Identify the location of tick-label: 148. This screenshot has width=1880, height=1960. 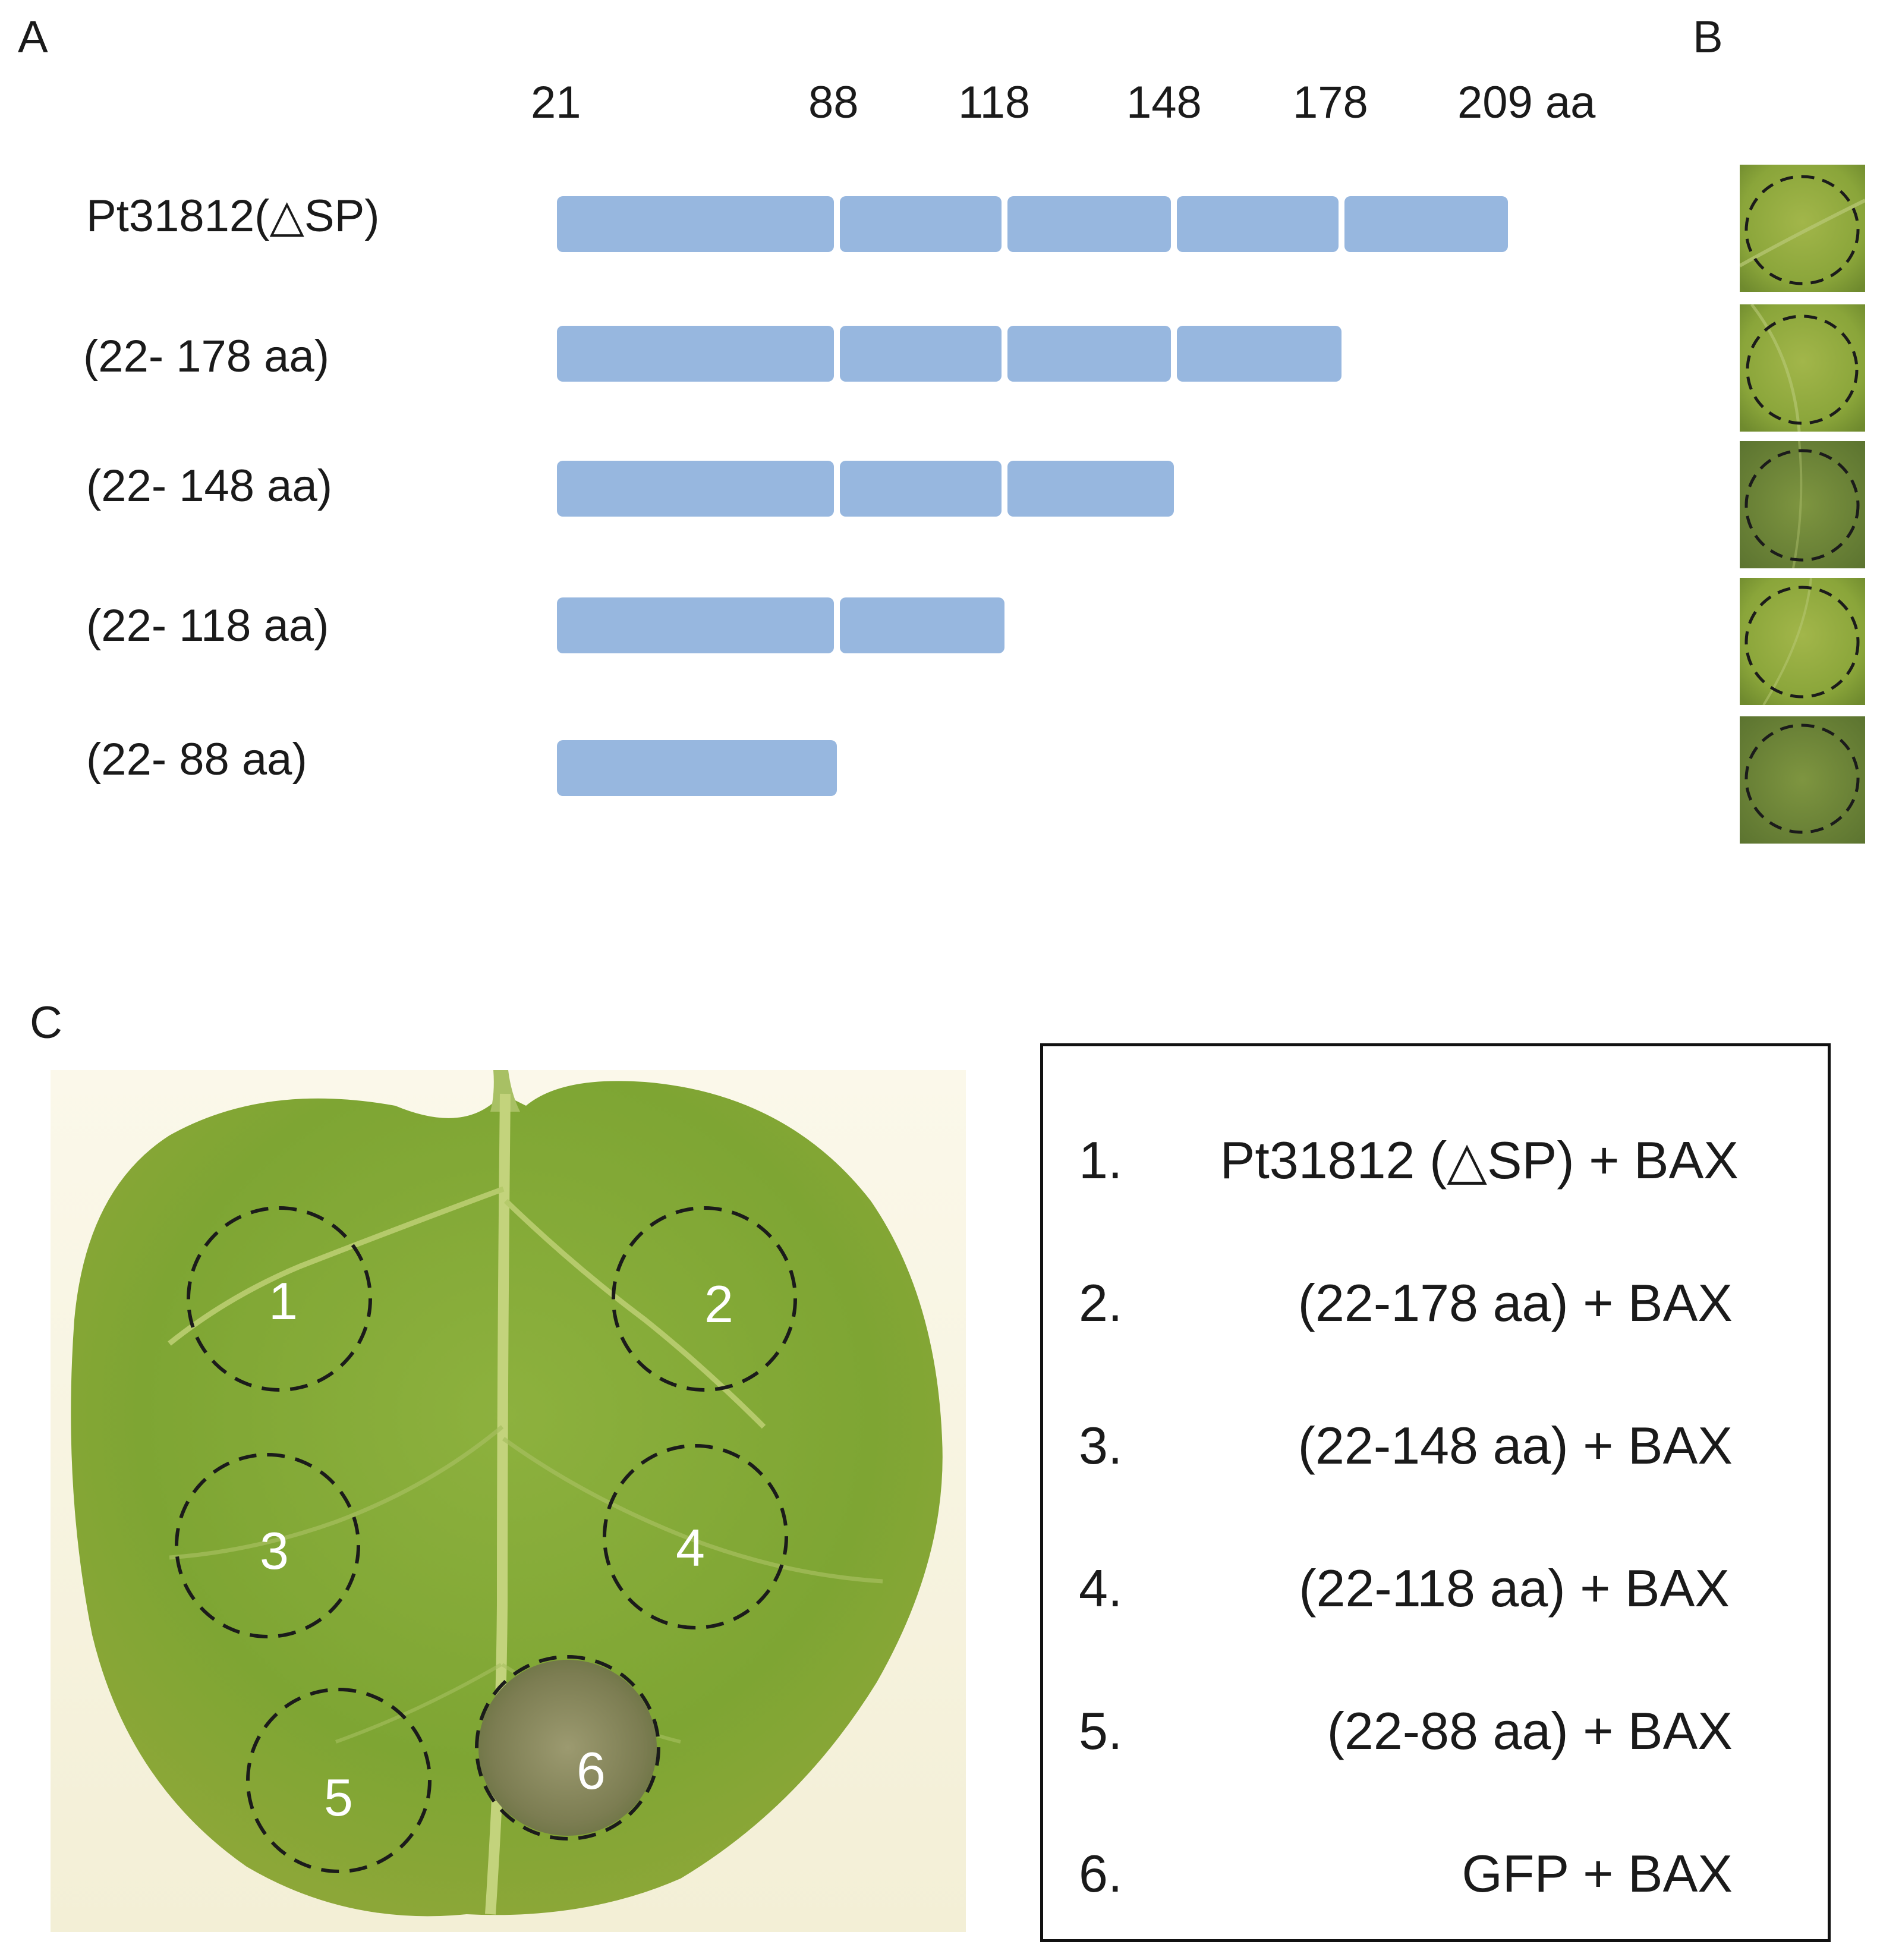
(1164, 102).